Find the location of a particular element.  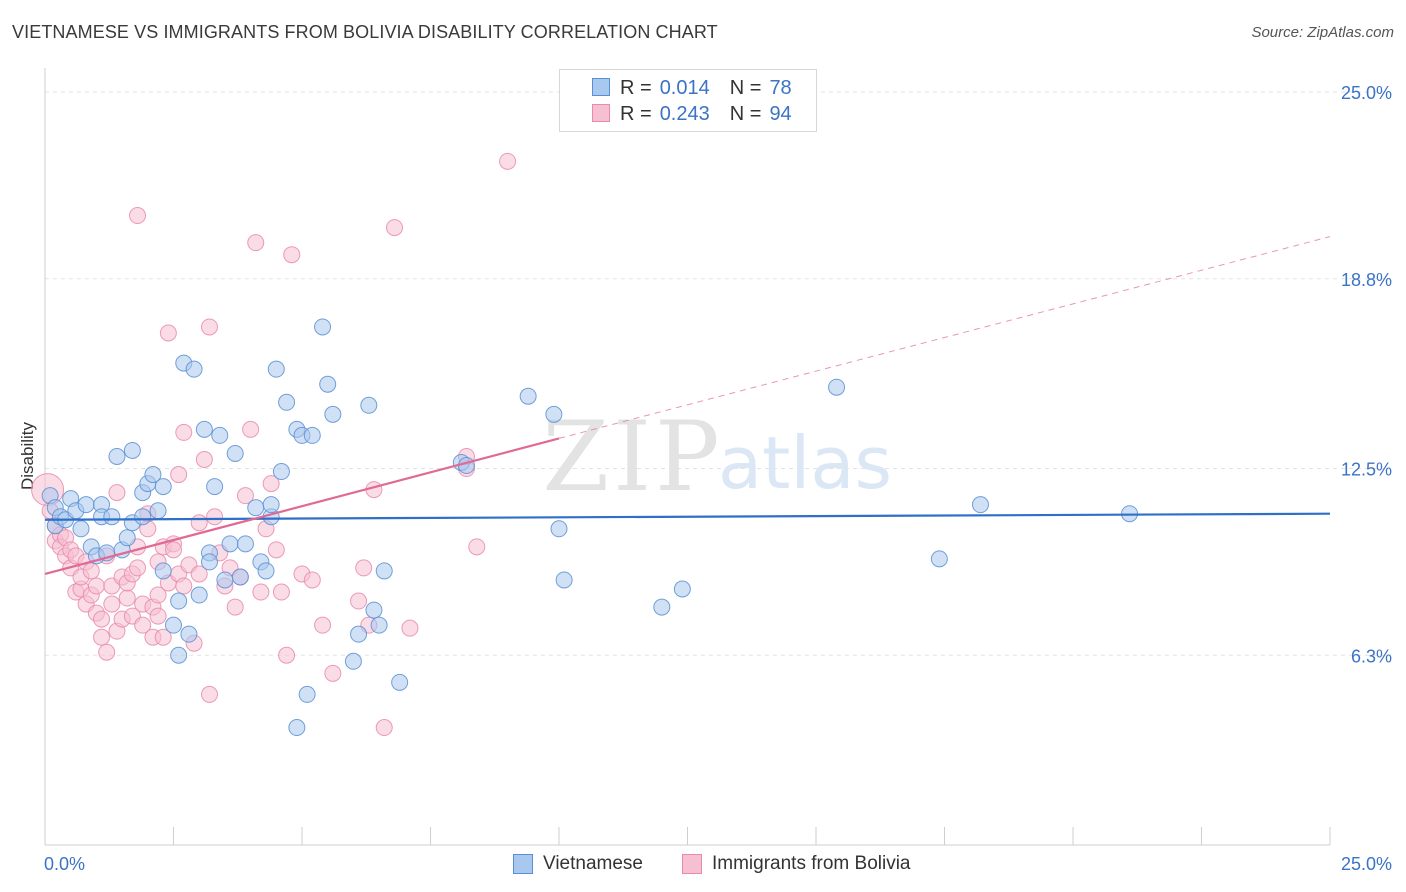

x-tick-label: 25.0% is located at coordinates (1366, 864).